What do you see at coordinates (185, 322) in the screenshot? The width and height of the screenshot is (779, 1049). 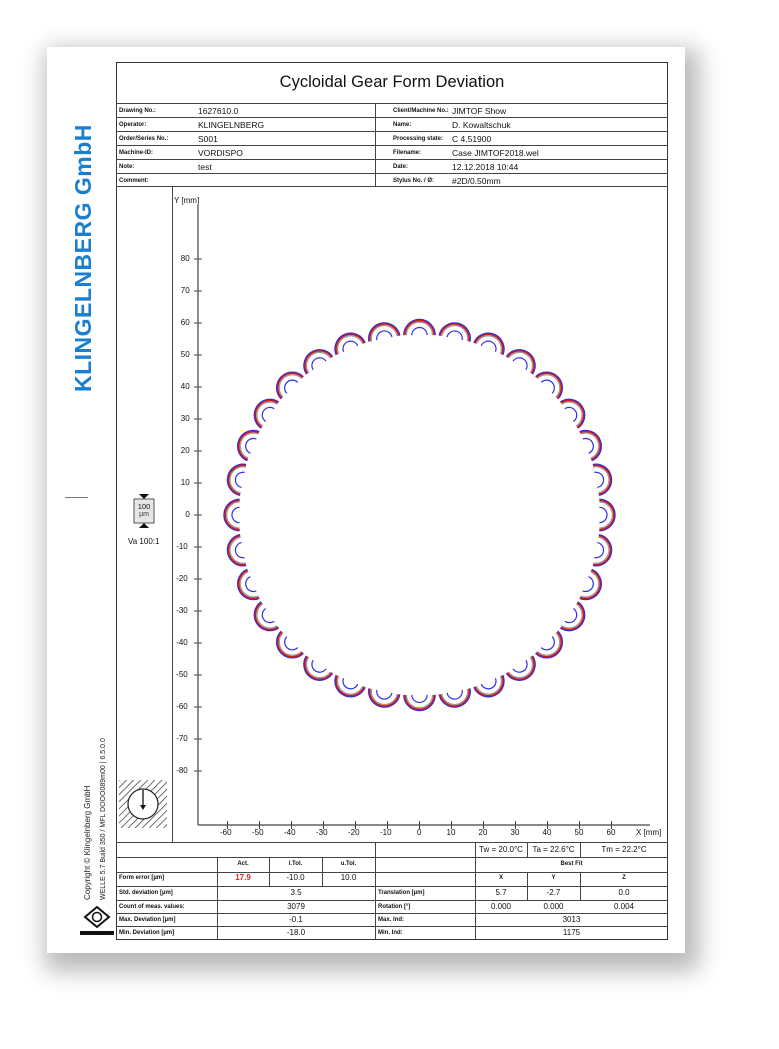 I see `y-tick-label: 60` at bounding box center [185, 322].